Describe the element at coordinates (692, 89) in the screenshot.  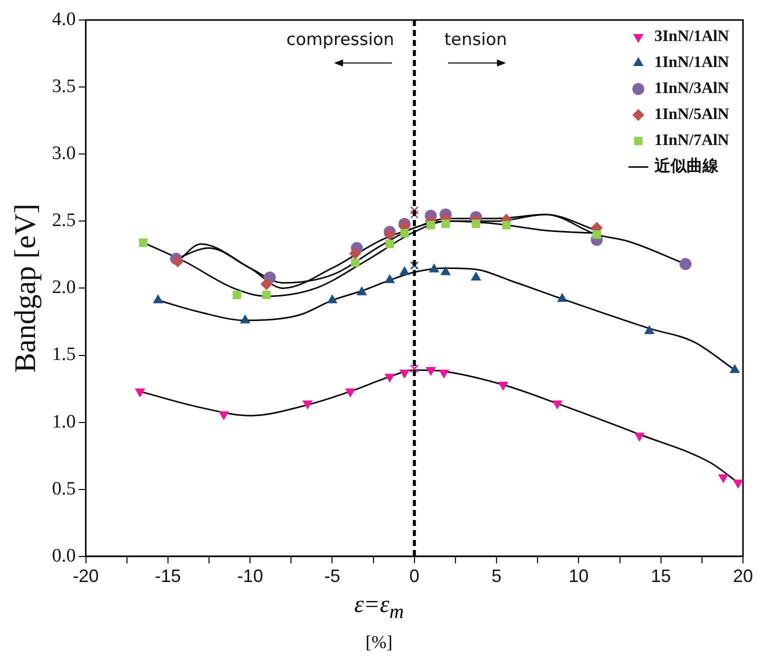
I see `legend-label: 1InN/3AlN` at that location.